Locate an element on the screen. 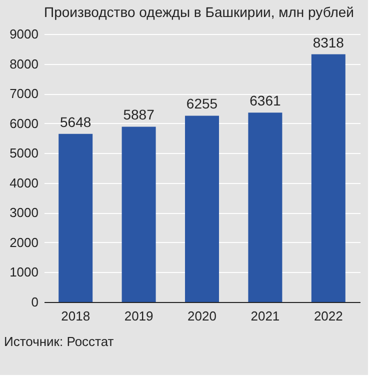 The width and height of the screenshot is (371, 384). chart-title: Производство одежды в Башкирии, млн рублей is located at coordinates (199, 12).